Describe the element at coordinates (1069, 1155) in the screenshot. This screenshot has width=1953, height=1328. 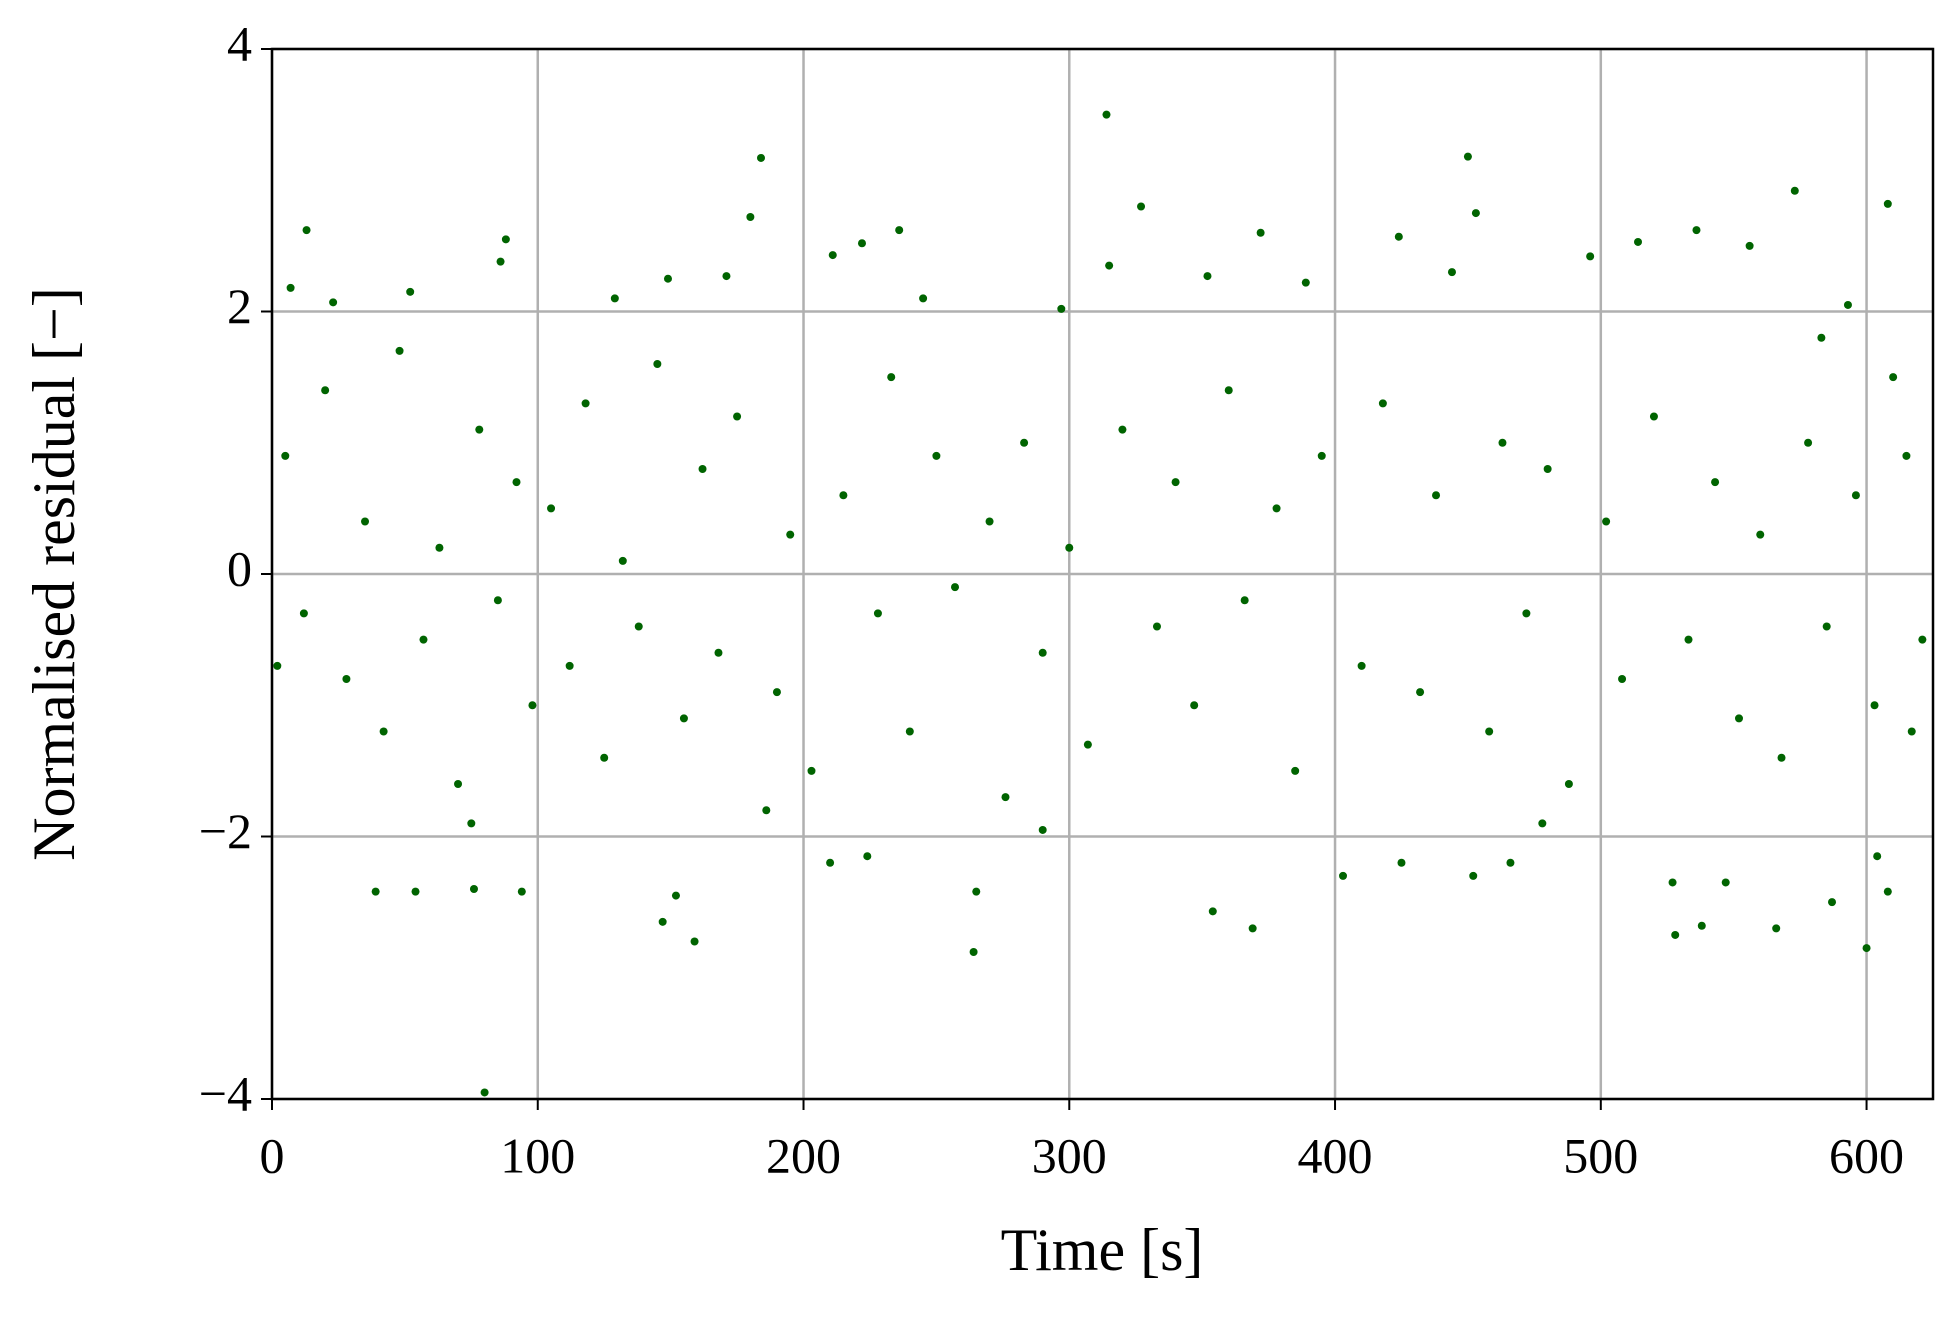
I see `x-tick-label: 300` at that location.